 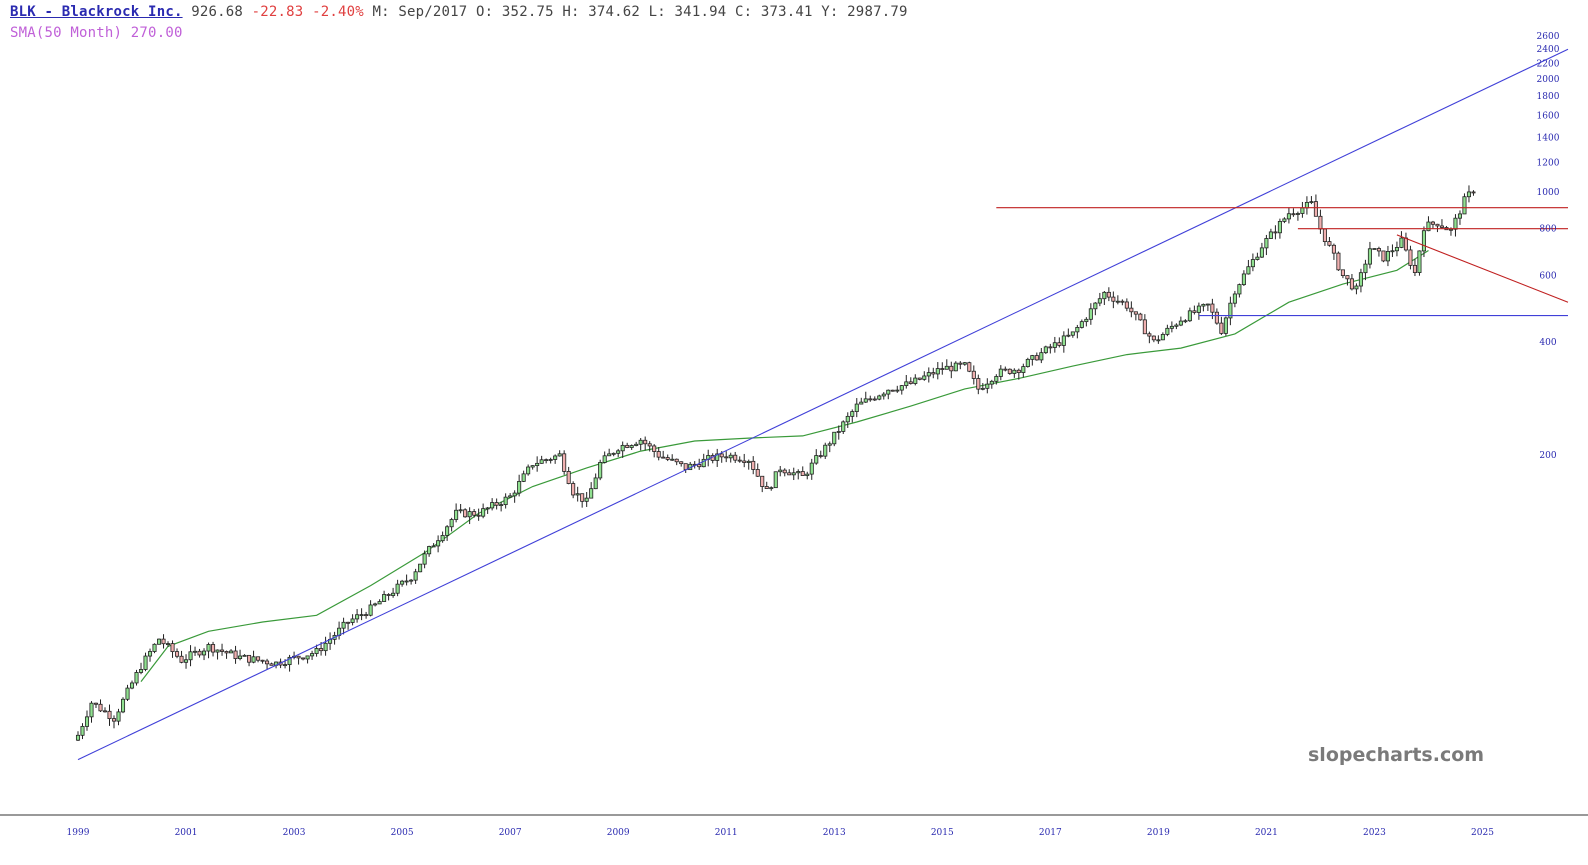 I want to click on sma-legend: SMA(50 Month) 270.00, so click(x=96, y=33).